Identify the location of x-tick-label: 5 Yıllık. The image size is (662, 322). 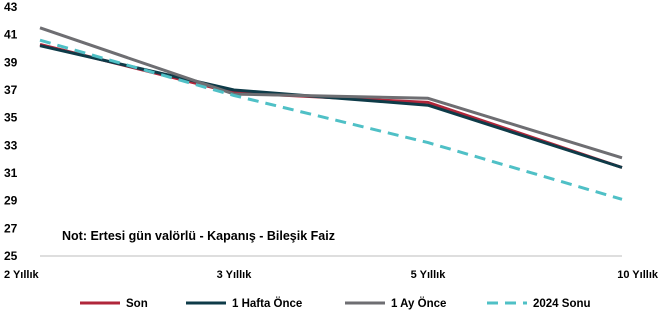
(429, 275).